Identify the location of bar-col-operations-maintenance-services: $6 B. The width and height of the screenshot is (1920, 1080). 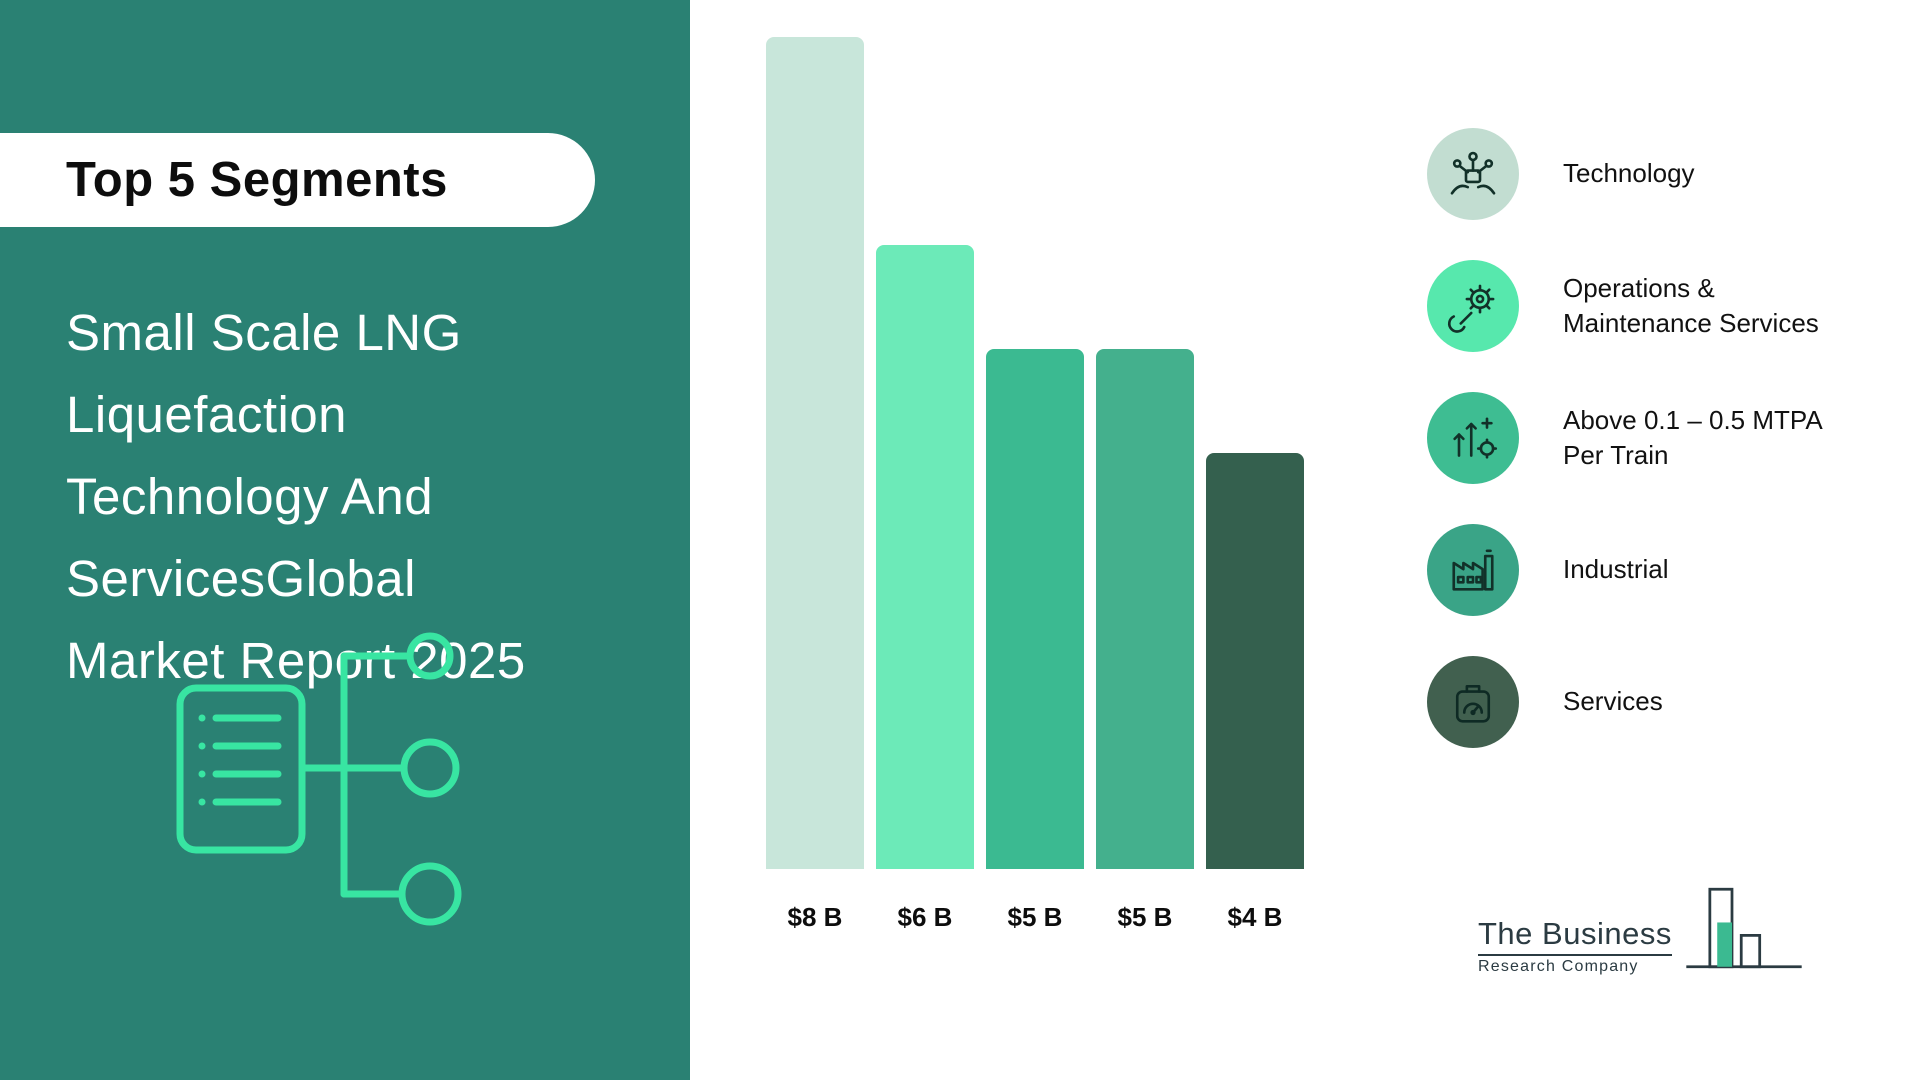
(925, 484).